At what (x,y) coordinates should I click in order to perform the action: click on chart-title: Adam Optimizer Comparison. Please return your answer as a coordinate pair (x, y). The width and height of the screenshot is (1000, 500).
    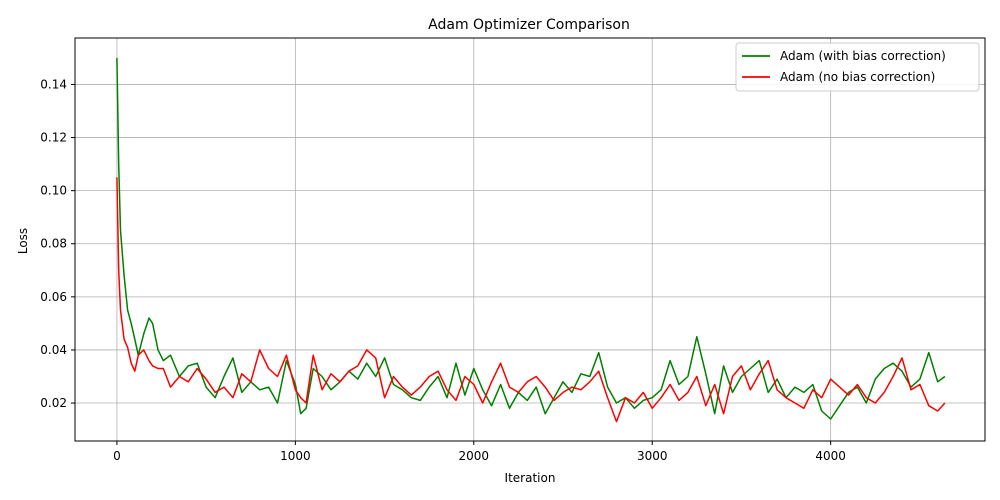
    Looking at the image, I should click on (529, 25).